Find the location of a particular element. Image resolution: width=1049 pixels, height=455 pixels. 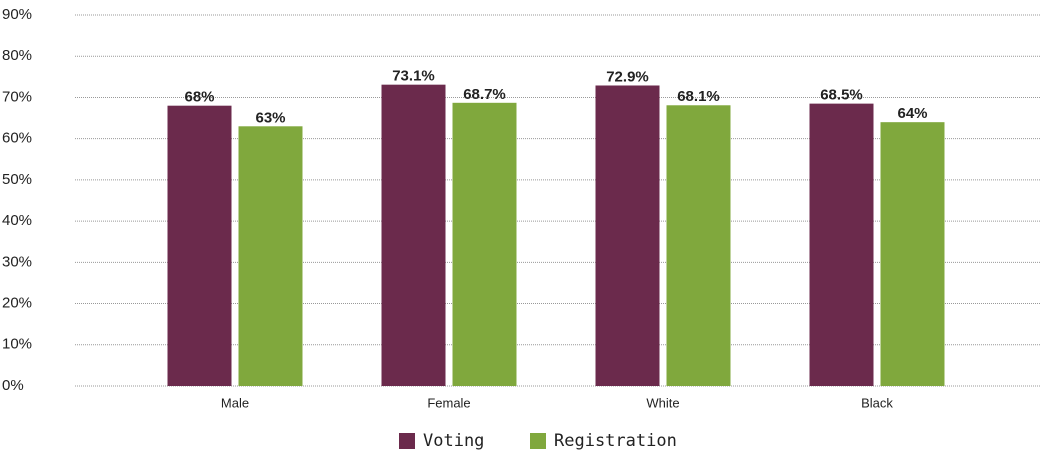

y-tick-label: 50% is located at coordinates (17, 179).